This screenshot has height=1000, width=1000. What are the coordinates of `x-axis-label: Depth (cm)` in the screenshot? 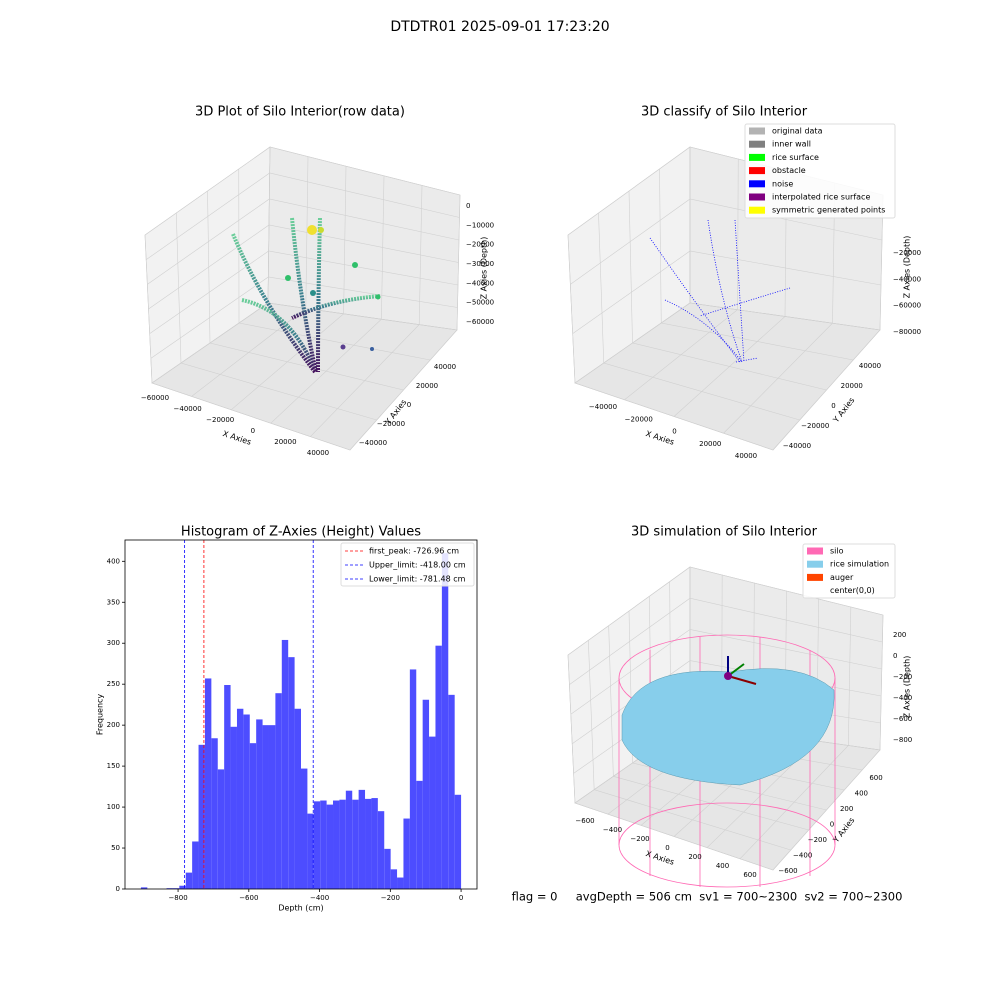 It's located at (300, 908).